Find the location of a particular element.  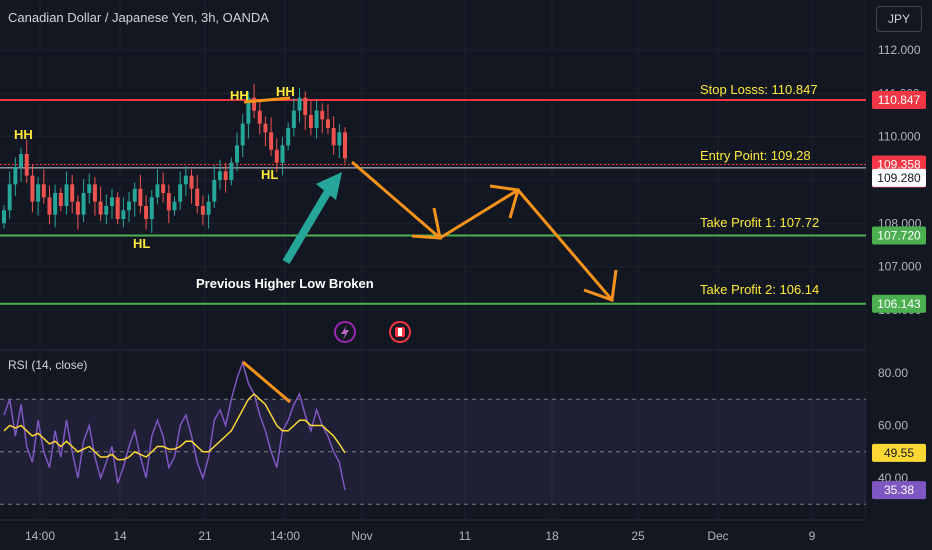

entry-badge is located at coordinates (899, 177).